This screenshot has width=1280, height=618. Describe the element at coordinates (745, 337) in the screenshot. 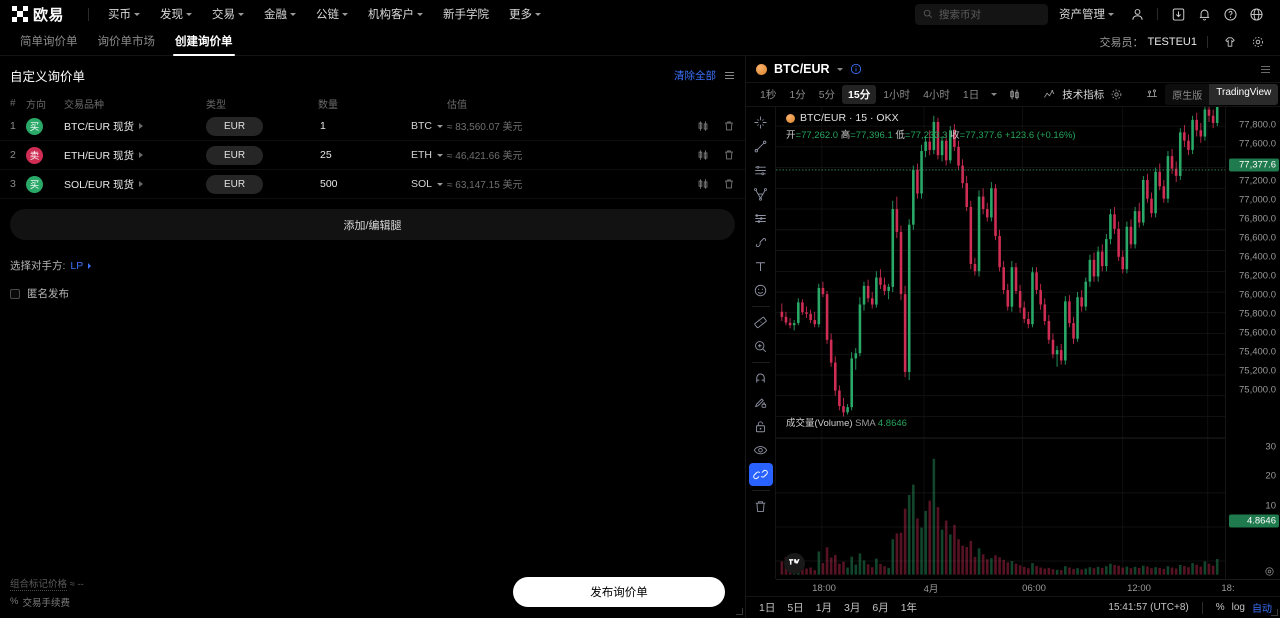

I see `panel-divider` at that location.